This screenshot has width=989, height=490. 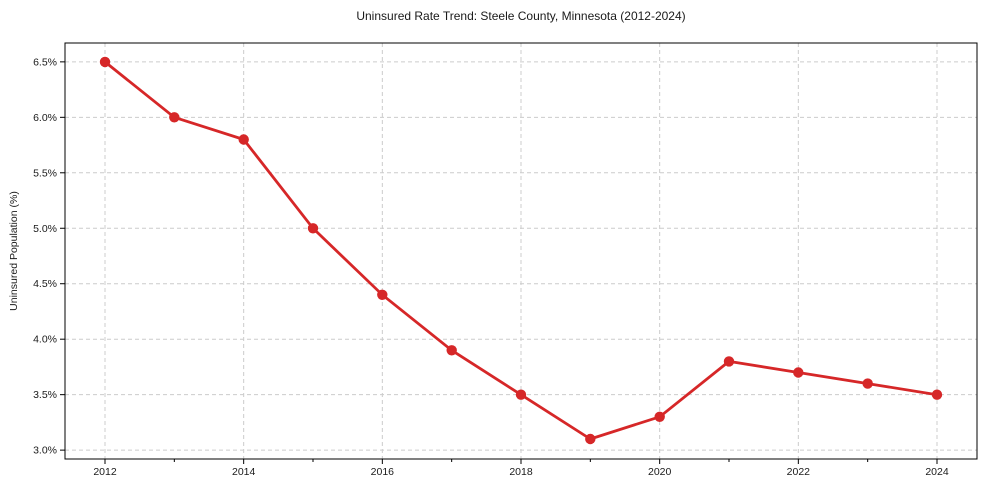 What do you see at coordinates (45, 62) in the screenshot?
I see `y-tick-label: 6.5%` at bounding box center [45, 62].